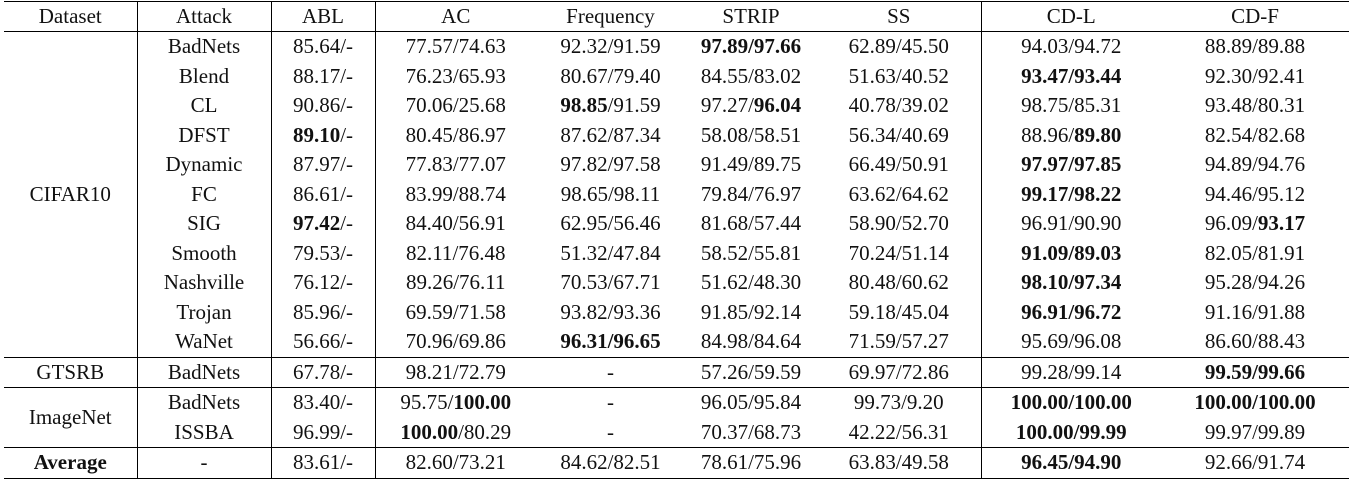 This screenshot has width=1353, height=479. What do you see at coordinates (751, 106) in the screenshot?
I see `cell-strip: 97.27/96.04` at bounding box center [751, 106].